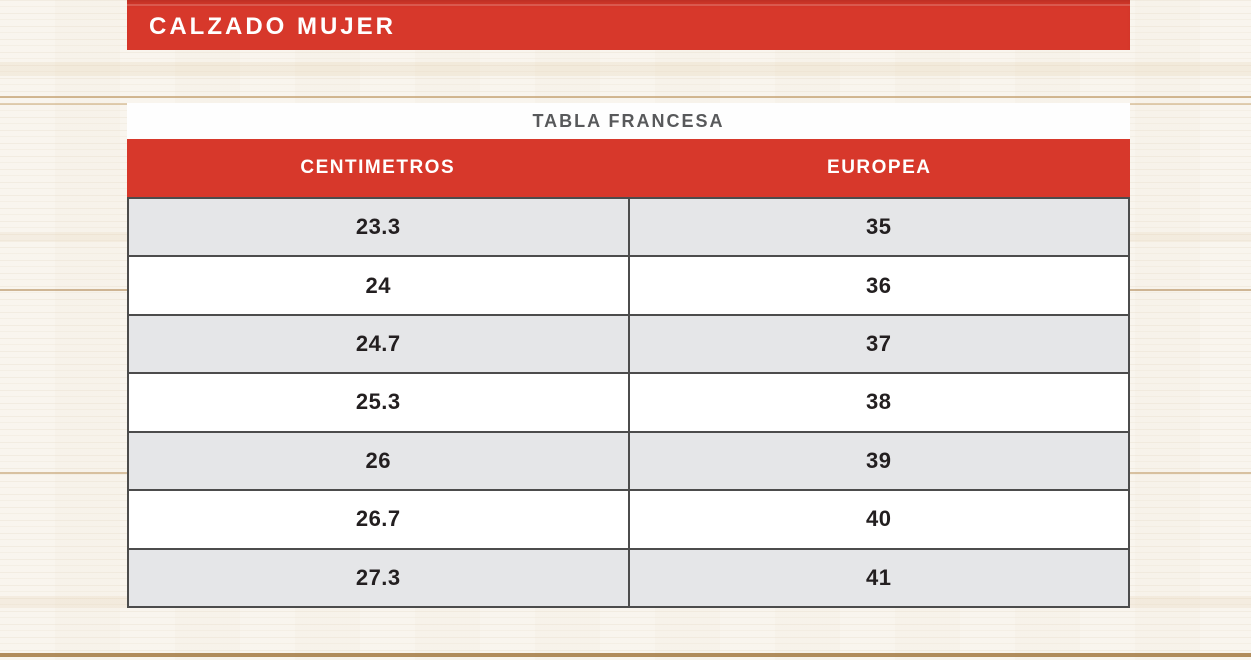  What do you see at coordinates (272, 26) in the screenshot?
I see `page-title: CALZADO MUJER` at bounding box center [272, 26].